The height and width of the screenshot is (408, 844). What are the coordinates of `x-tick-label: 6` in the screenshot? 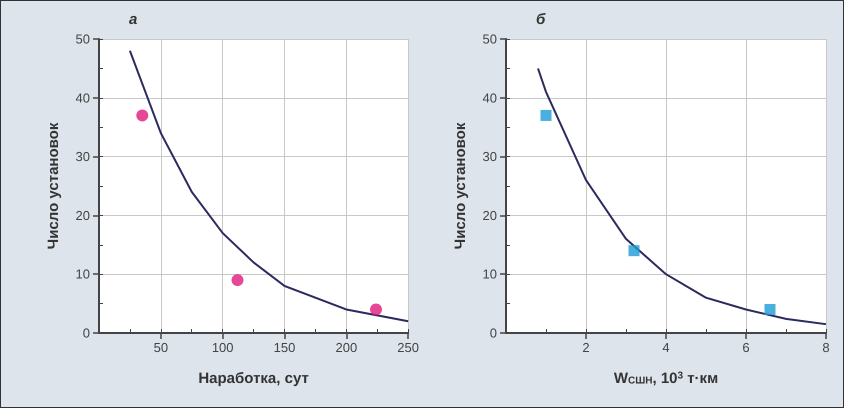 It's located at (746, 347).